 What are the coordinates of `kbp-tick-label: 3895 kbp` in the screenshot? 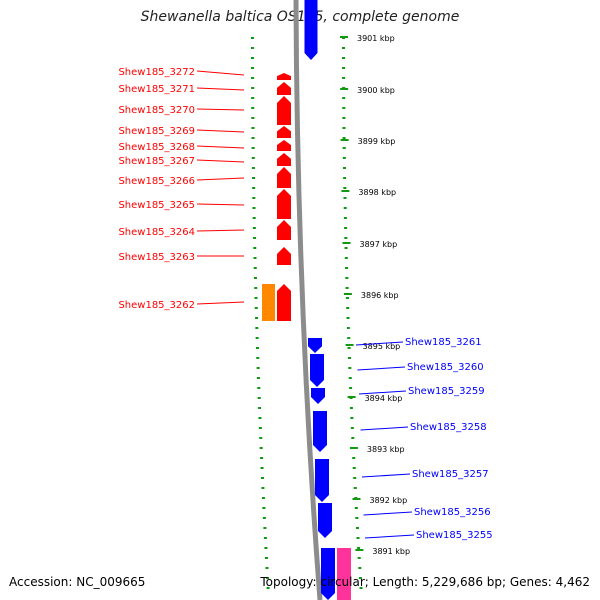 It's located at (382, 346).